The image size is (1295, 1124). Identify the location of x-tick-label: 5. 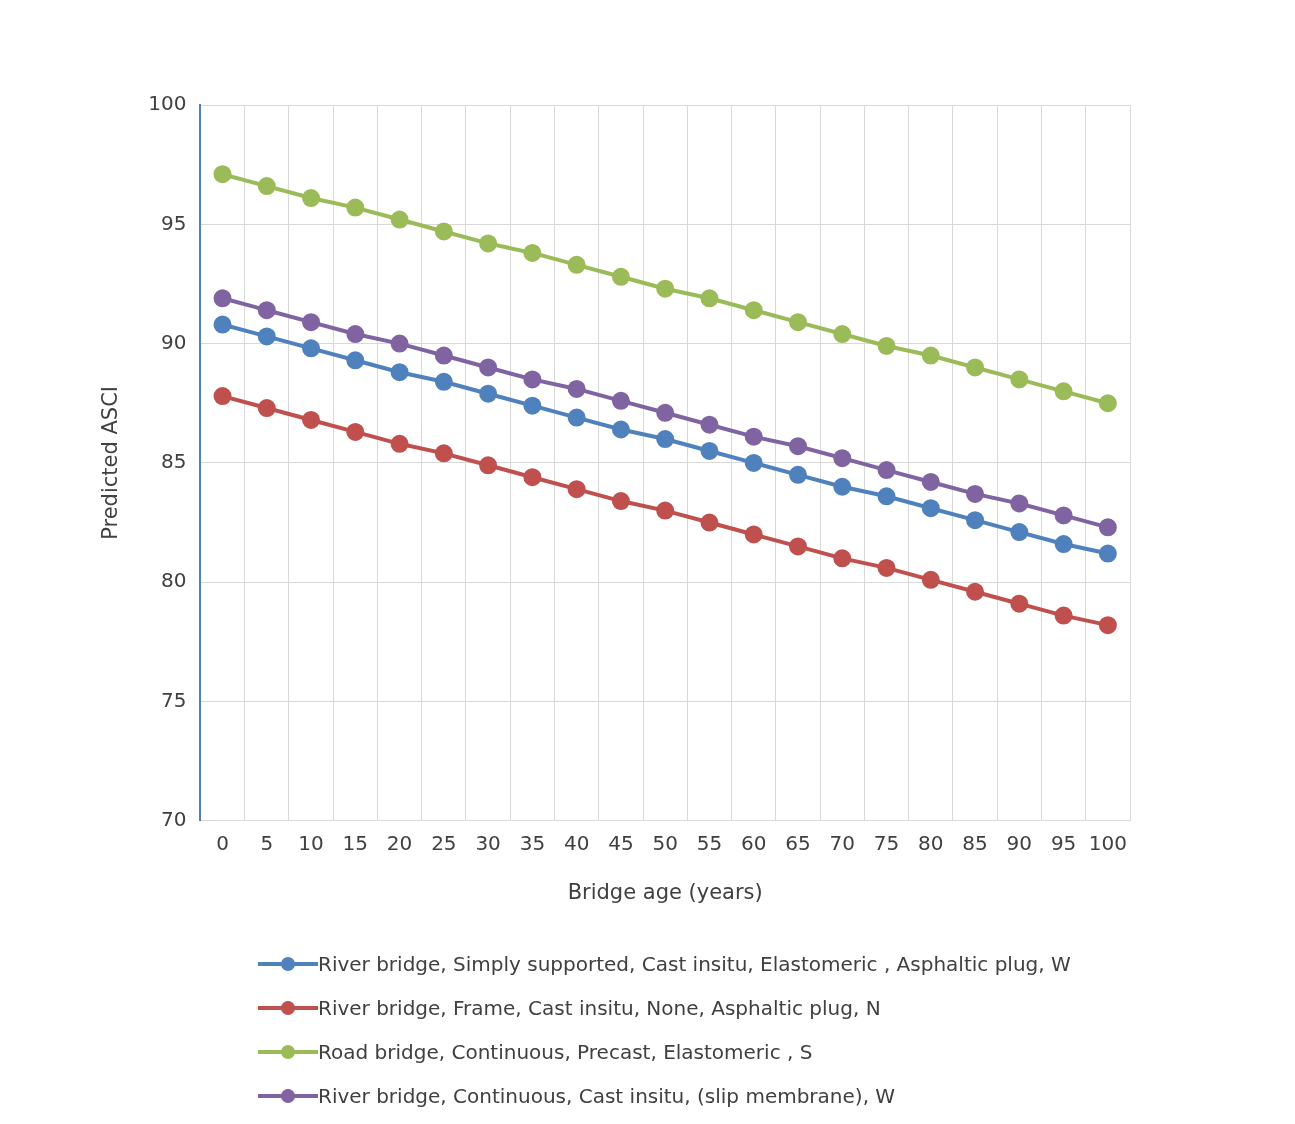
(267, 843).